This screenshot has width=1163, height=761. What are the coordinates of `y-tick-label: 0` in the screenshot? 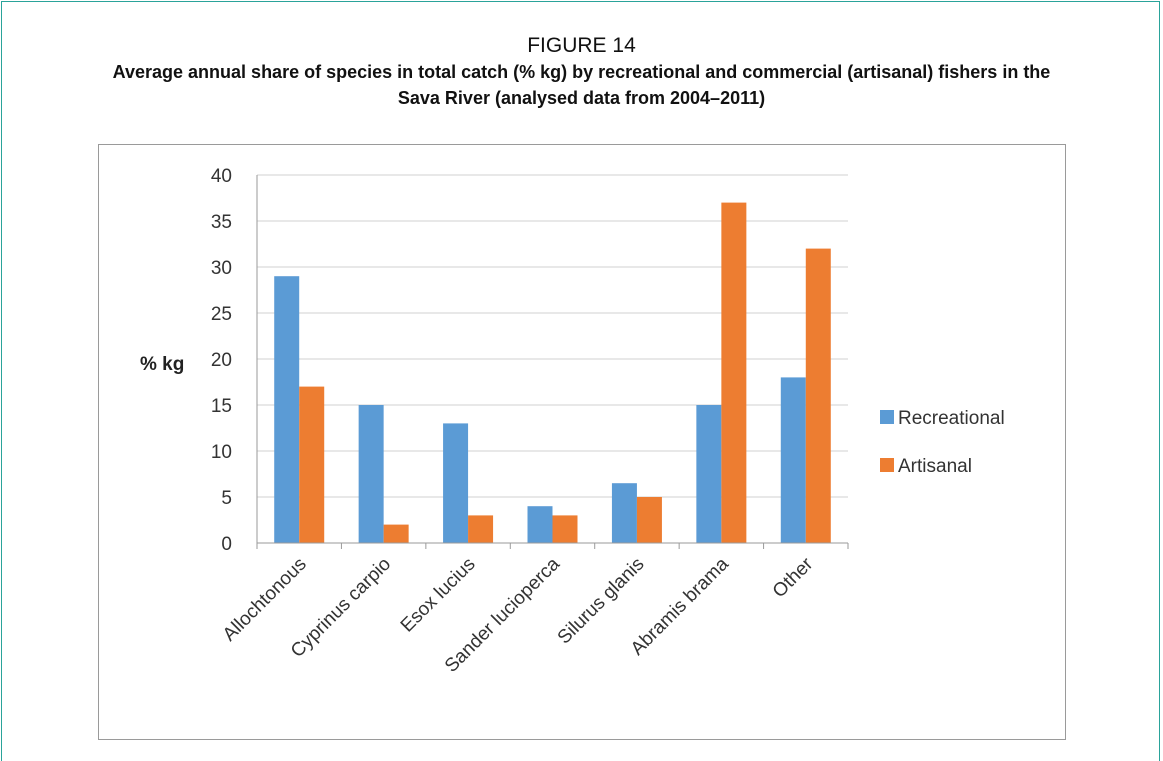 It's located at (226, 544).